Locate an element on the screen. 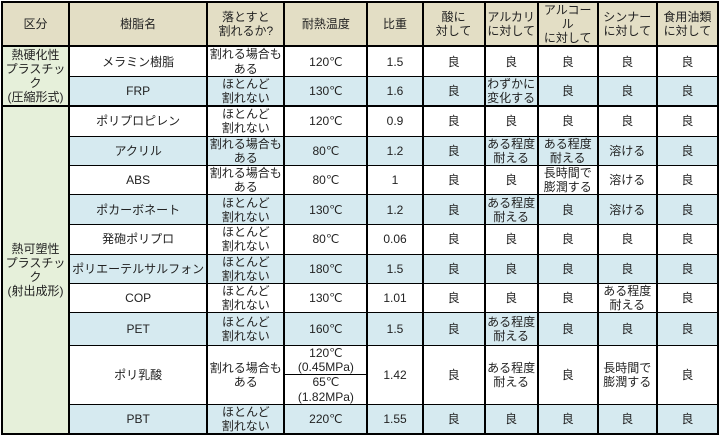 This screenshot has width=720, height=436. resin-name-cell: メラミン樹脂 is located at coordinates (138, 61).